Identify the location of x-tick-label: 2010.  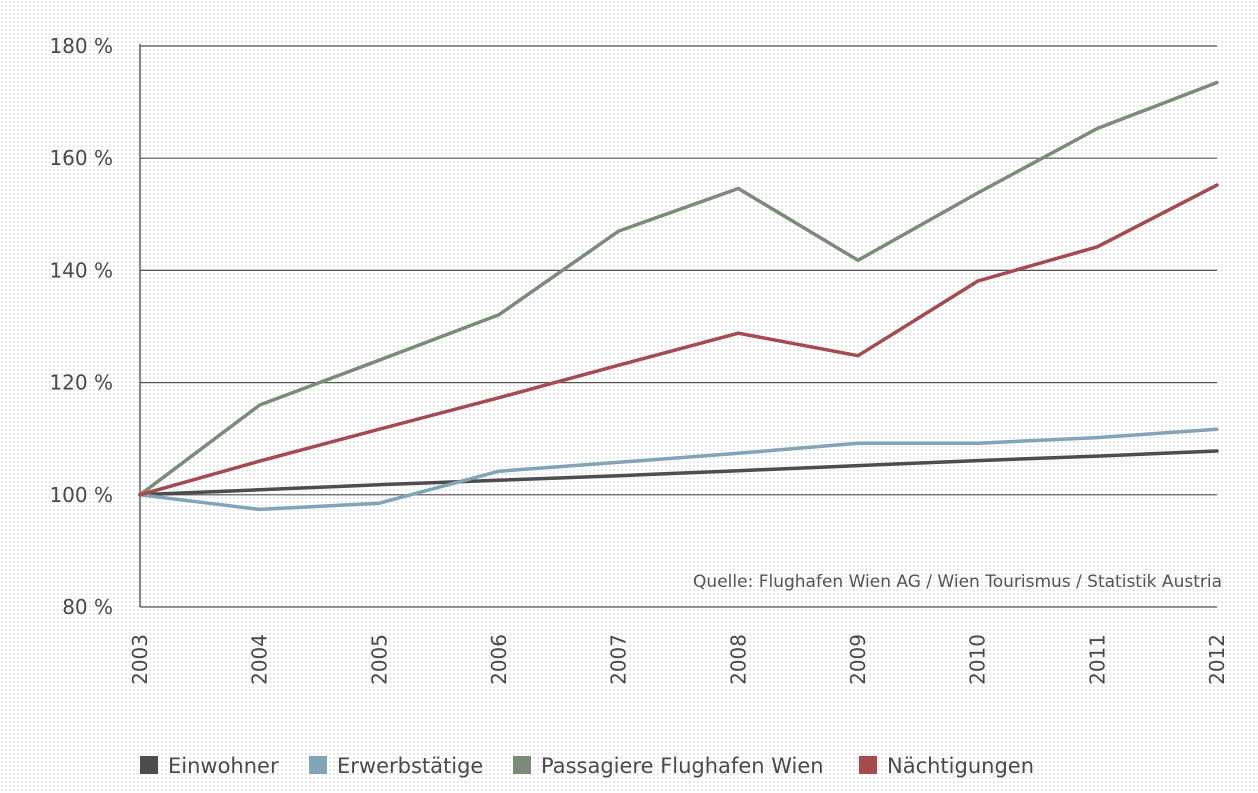
(978, 659).